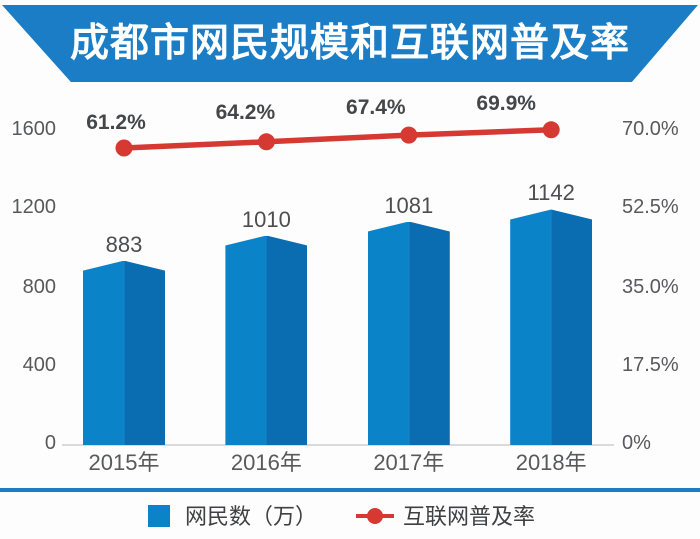 The width and height of the screenshot is (700, 539). Describe the element at coordinates (159, 516) in the screenshot. I see `bar-legend-swatch` at that location.